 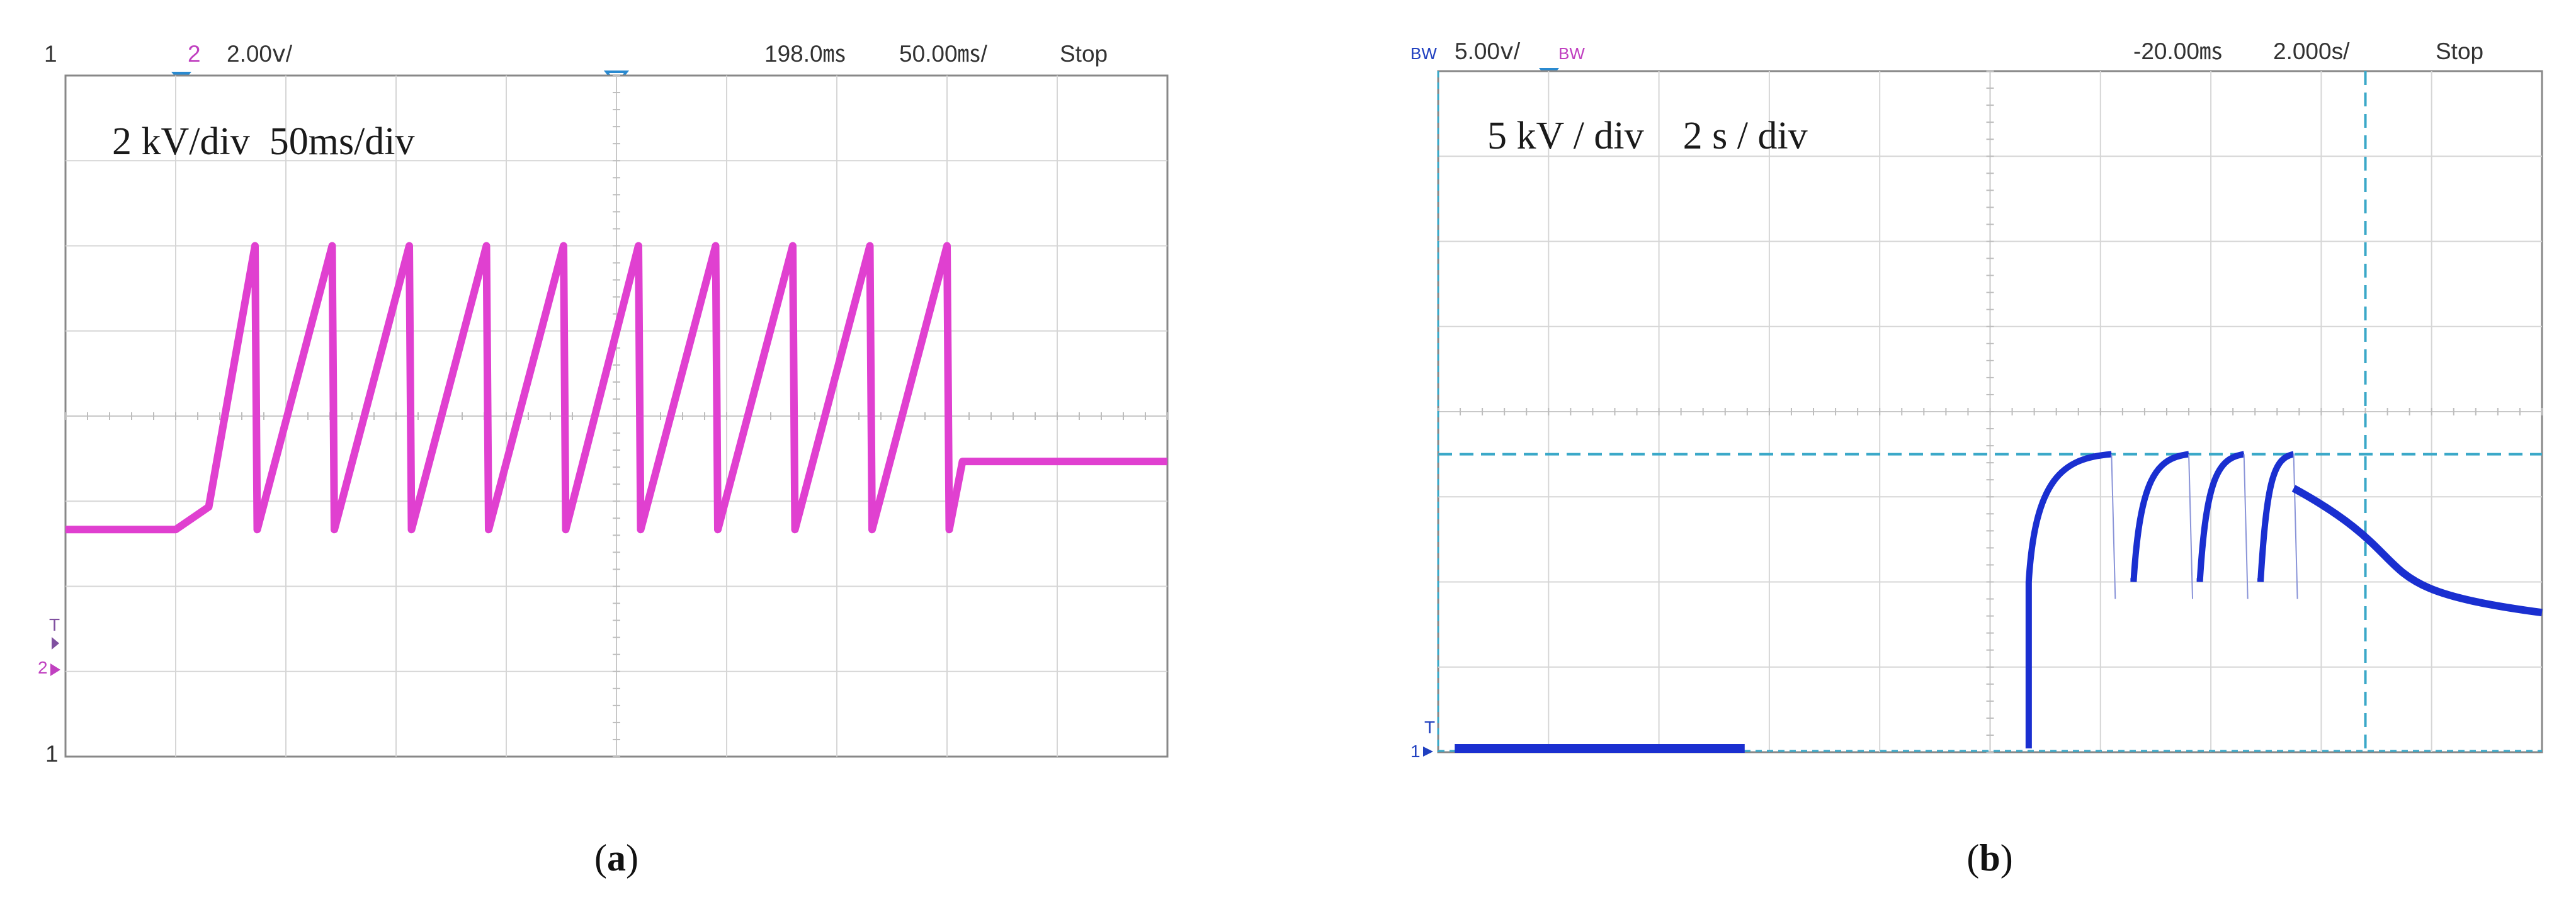 What do you see at coordinates (1084, 54) in the screenshot?
I see `panel-a-status: Stop` at bounding box center [1084, 54].